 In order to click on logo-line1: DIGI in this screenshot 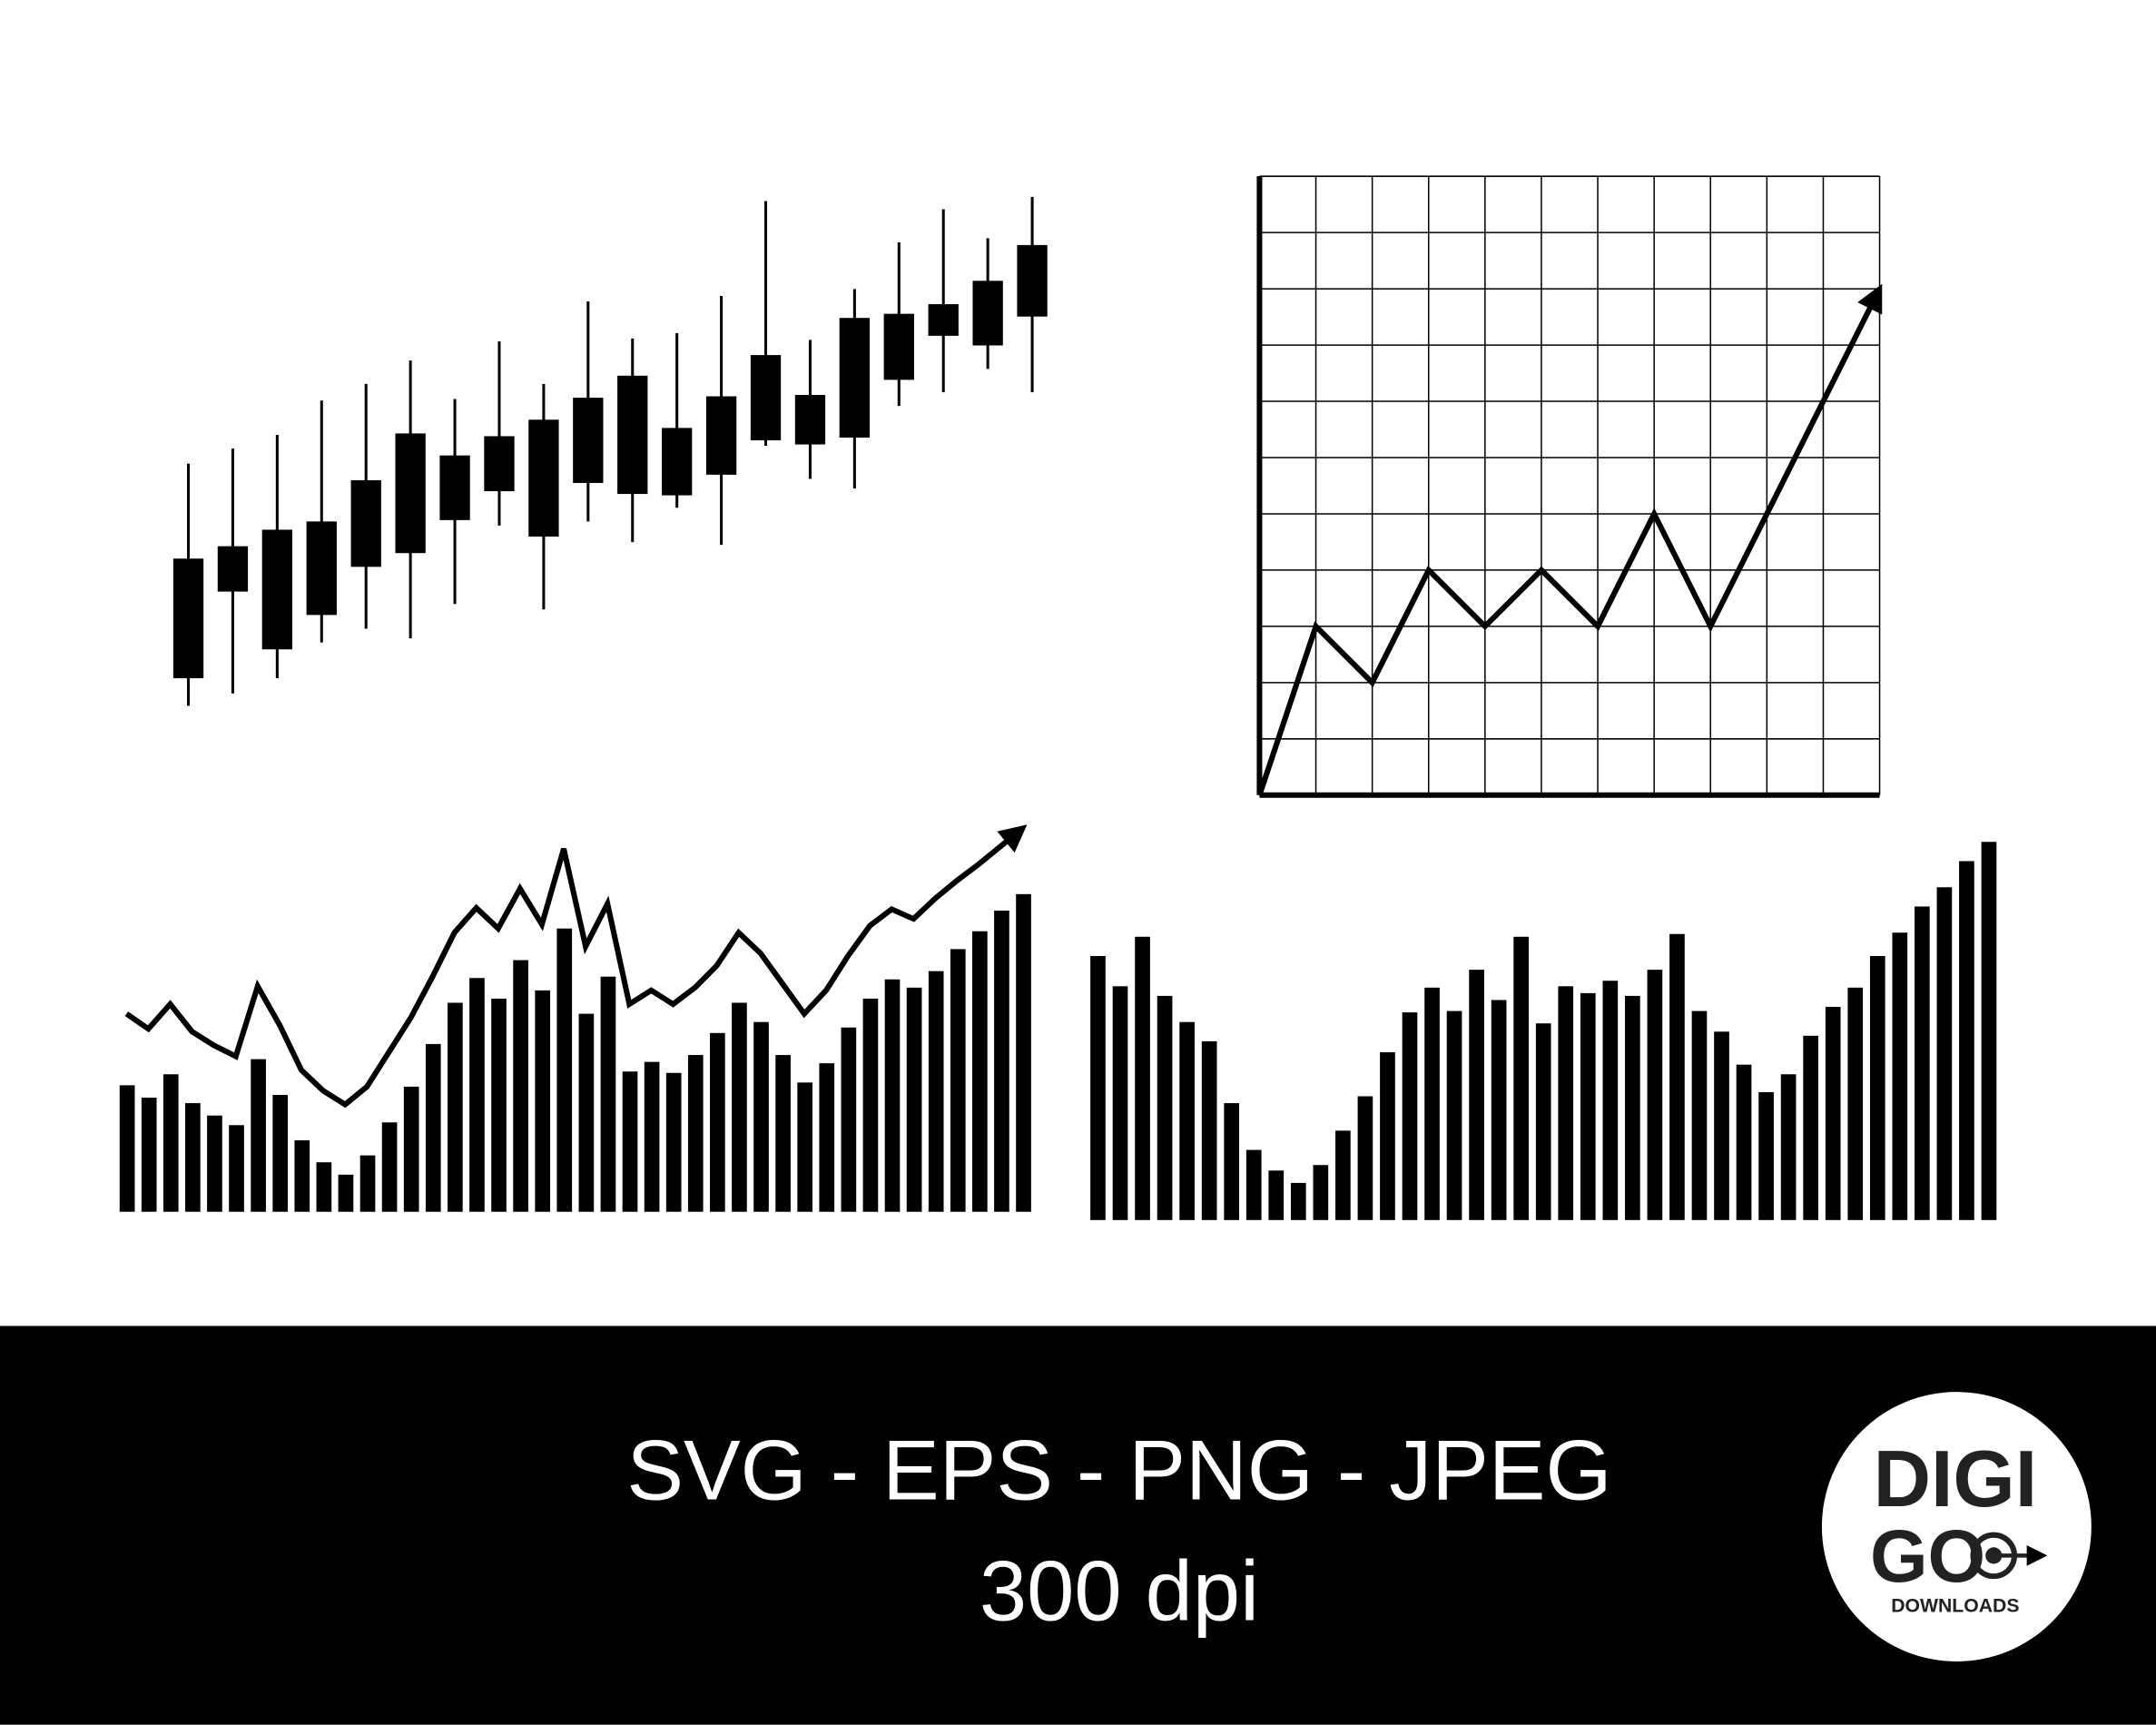, I will do `click(1956, 1479)`.